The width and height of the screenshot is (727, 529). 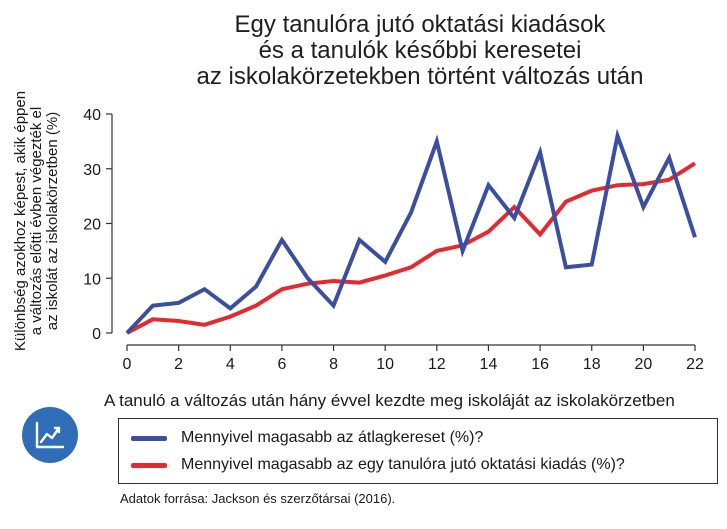 I want to click on y-tick-label: 10, so click(x=92, y=279).